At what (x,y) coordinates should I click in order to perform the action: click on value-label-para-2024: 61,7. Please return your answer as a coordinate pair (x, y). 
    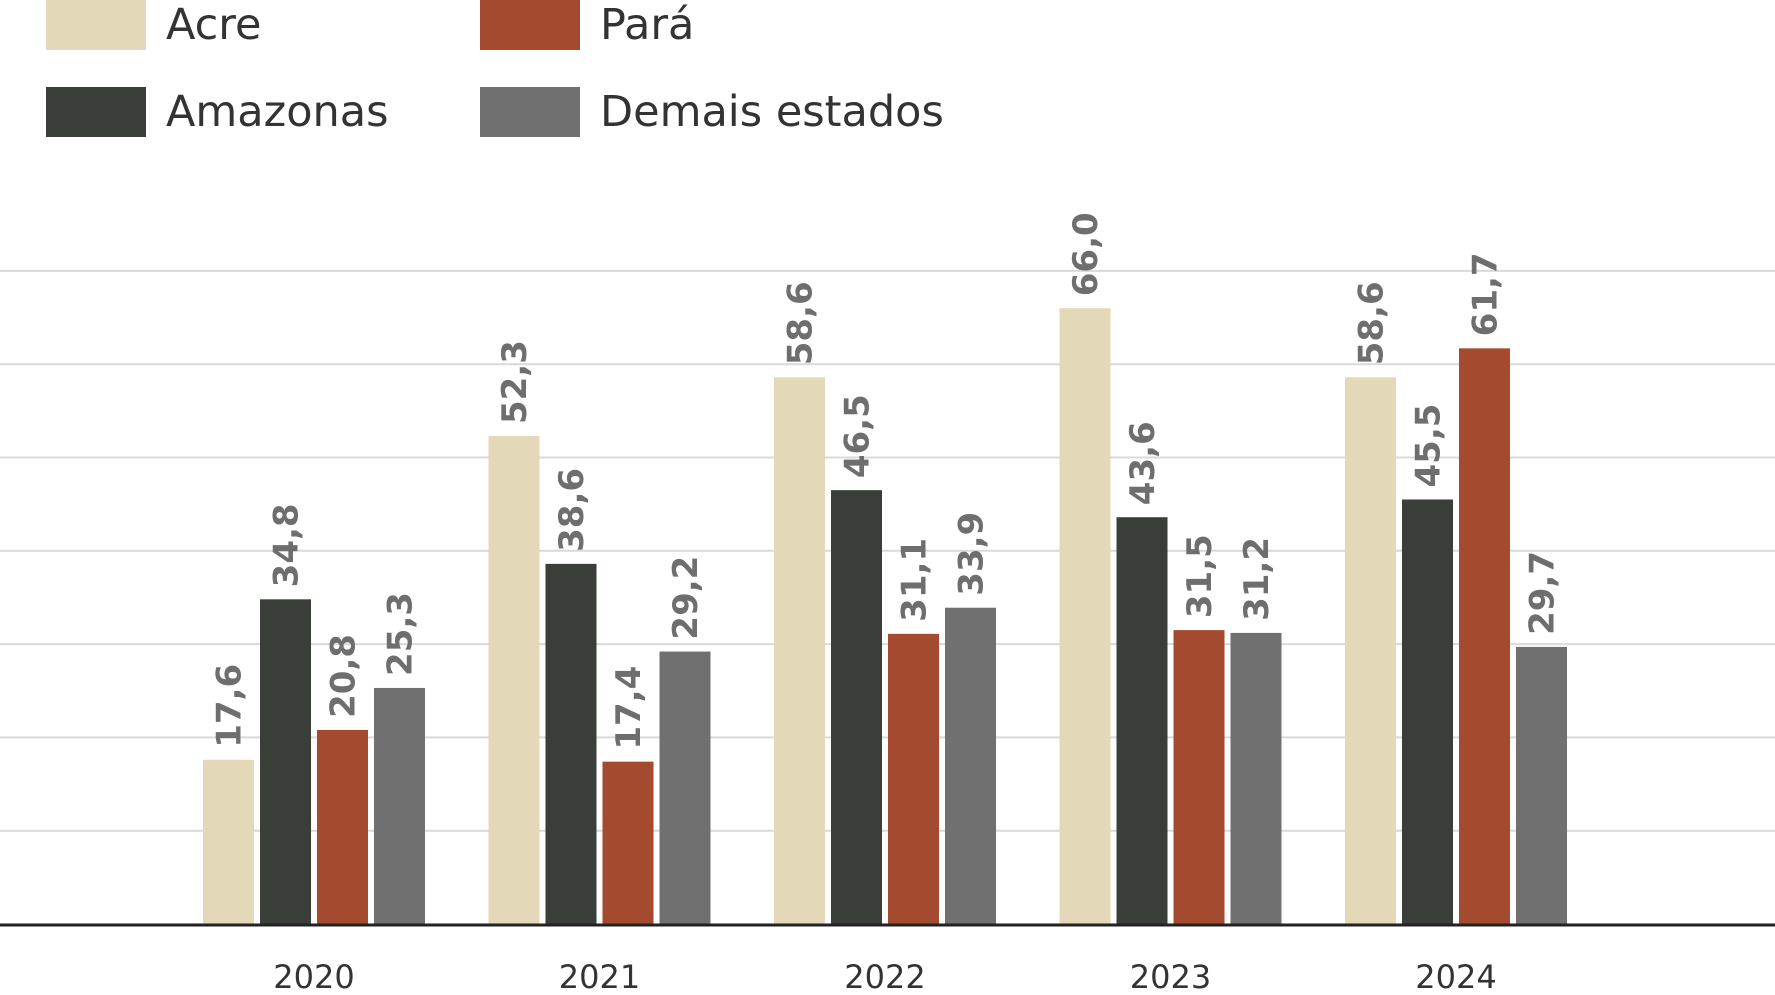
    Looking at the image, I should click on (1486, 294).